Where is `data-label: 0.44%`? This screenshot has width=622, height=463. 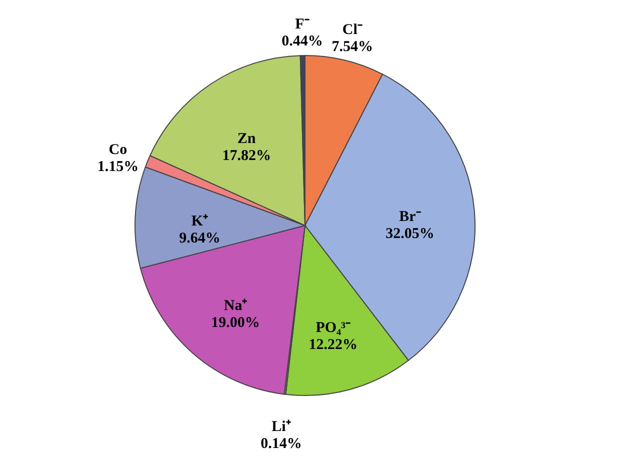
data-label: 0.44% is located at coordinates (302, 42).